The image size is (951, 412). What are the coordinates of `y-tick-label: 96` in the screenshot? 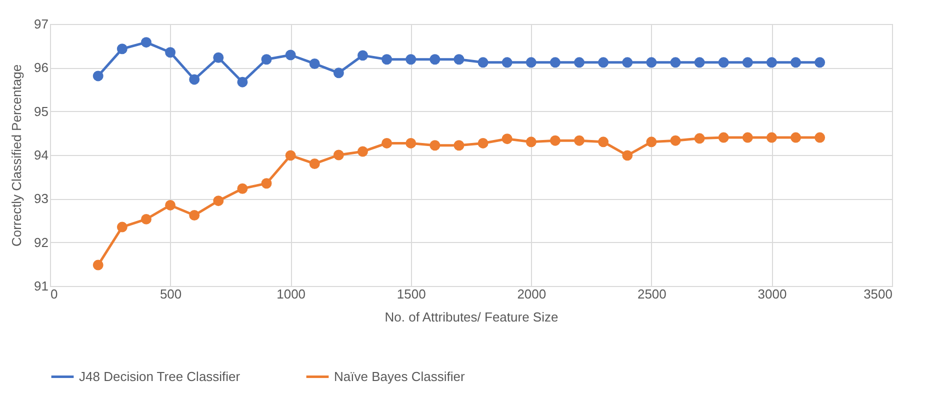 It's located at (41, 68).